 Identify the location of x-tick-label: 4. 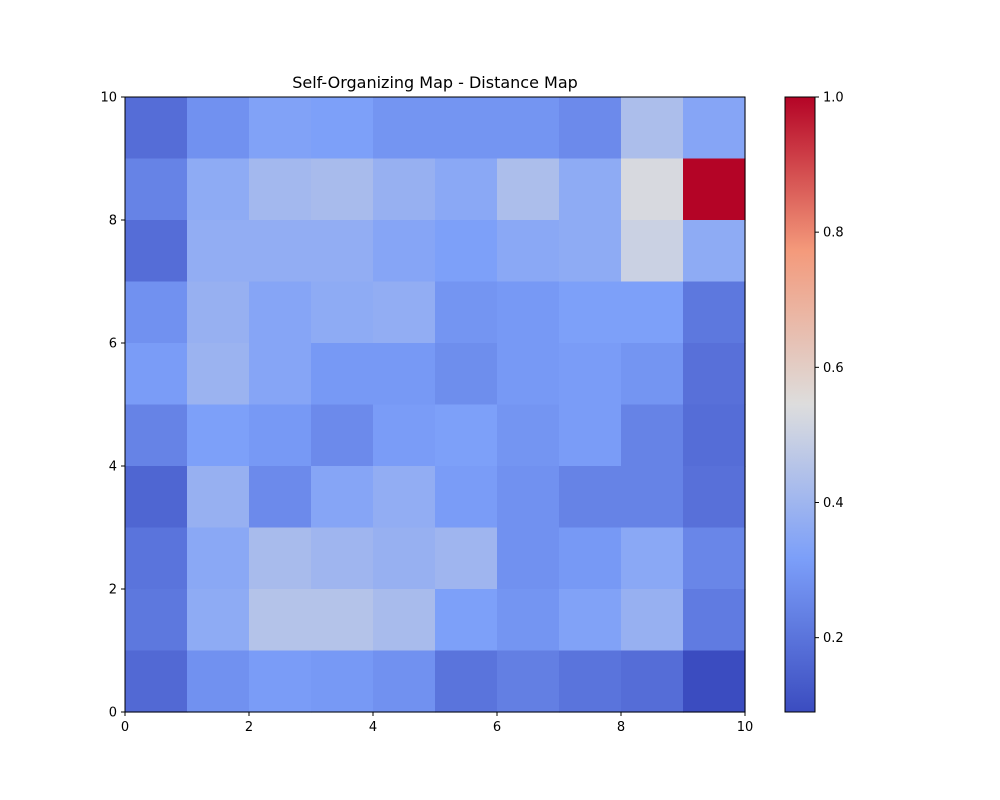
(373, 727).